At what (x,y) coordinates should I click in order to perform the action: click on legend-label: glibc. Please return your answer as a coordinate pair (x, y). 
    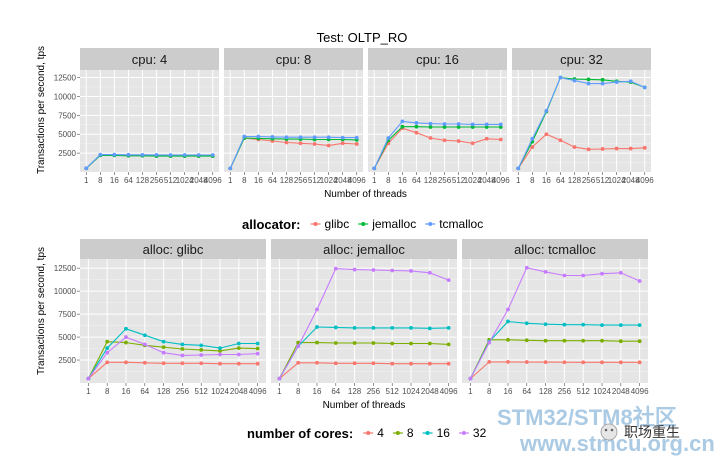
    Looking at the image, I should click on (337, 224).